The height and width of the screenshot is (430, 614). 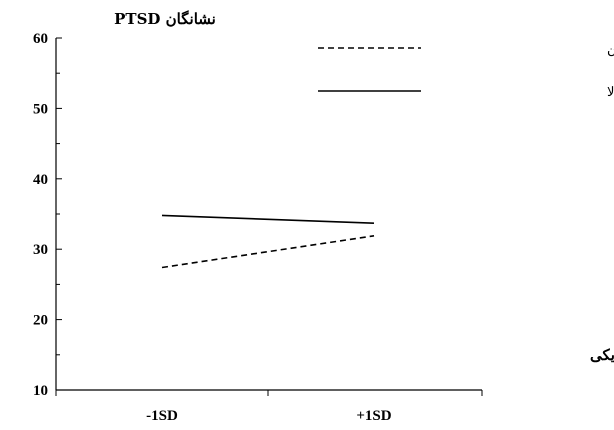 I want to click on y-tick-label: 20, so click(x=40, y=321).